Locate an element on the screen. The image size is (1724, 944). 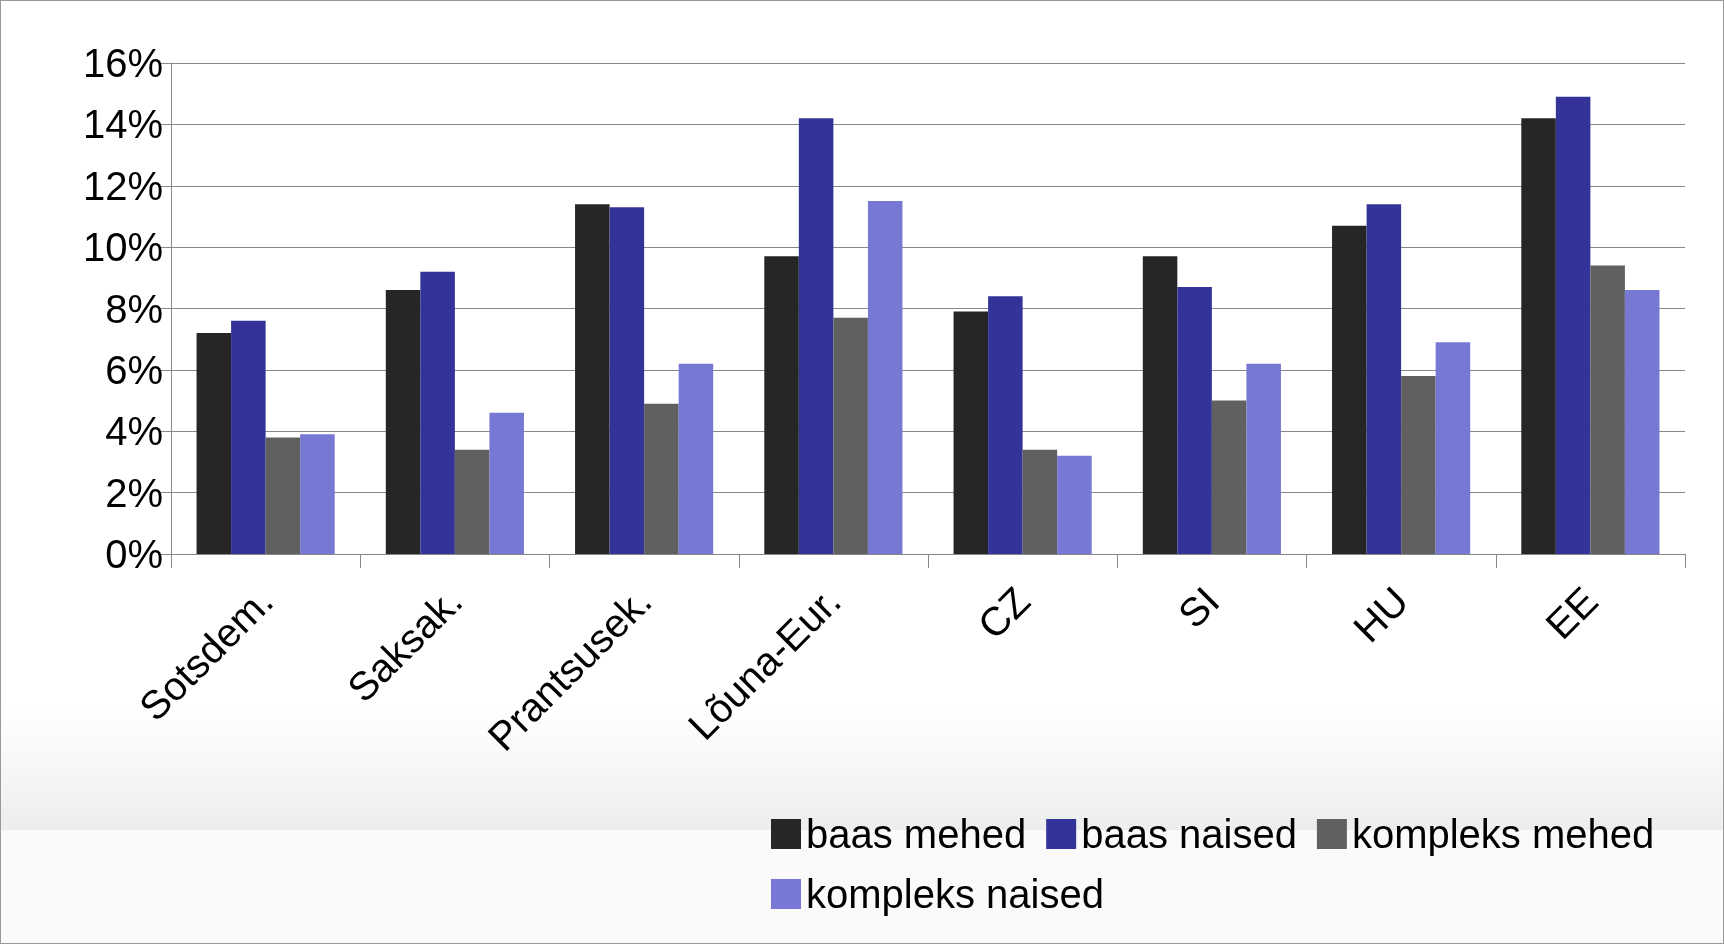
legend-label: baas naised is located at coordinates (1189, 834).